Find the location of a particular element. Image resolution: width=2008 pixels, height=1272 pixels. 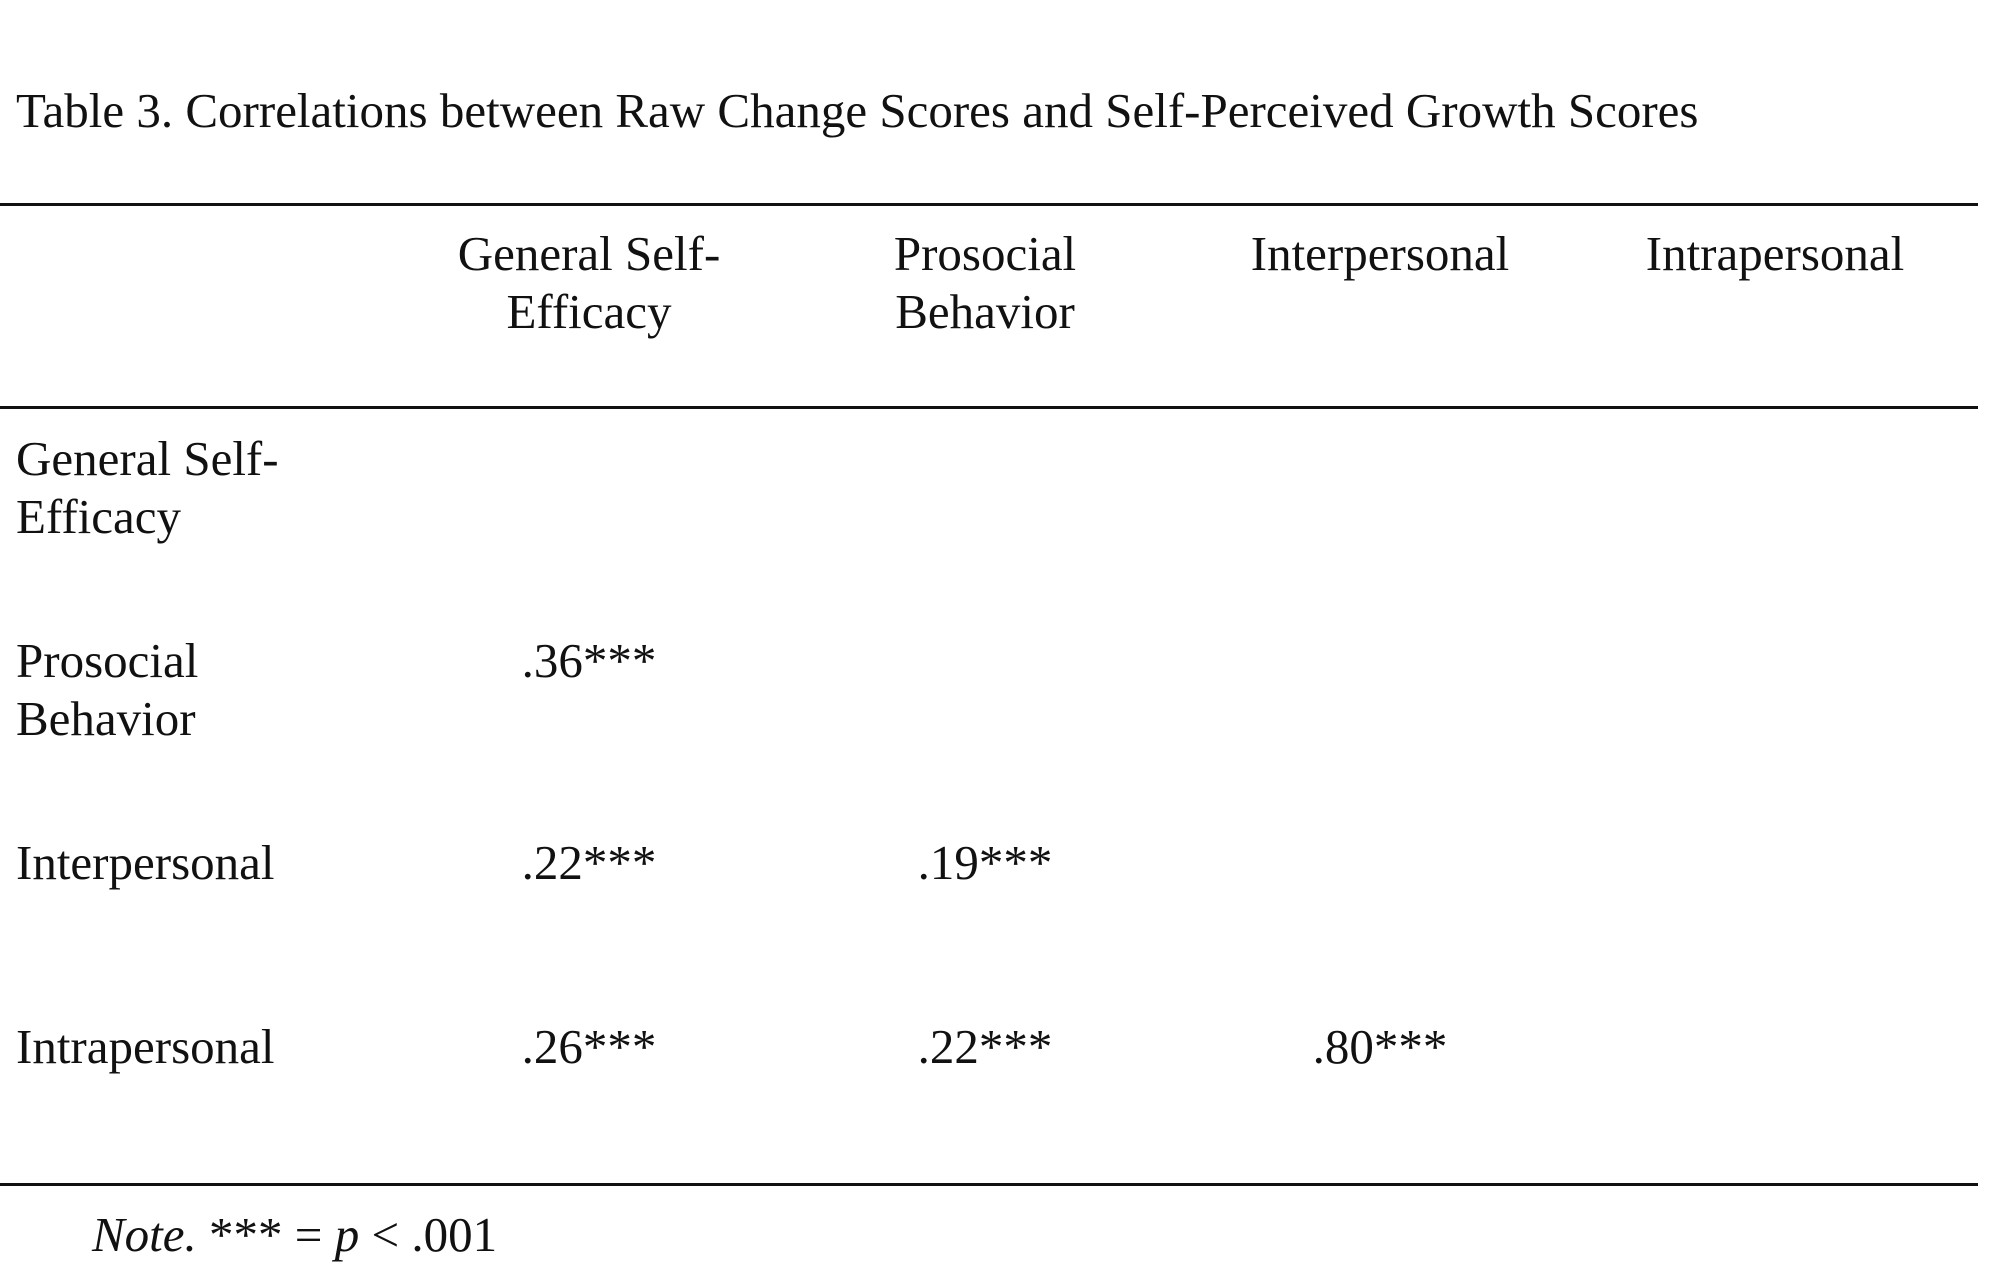

row-header-prosocial-behavior: Prosocial Behavior is located at coordinates (166, 690).